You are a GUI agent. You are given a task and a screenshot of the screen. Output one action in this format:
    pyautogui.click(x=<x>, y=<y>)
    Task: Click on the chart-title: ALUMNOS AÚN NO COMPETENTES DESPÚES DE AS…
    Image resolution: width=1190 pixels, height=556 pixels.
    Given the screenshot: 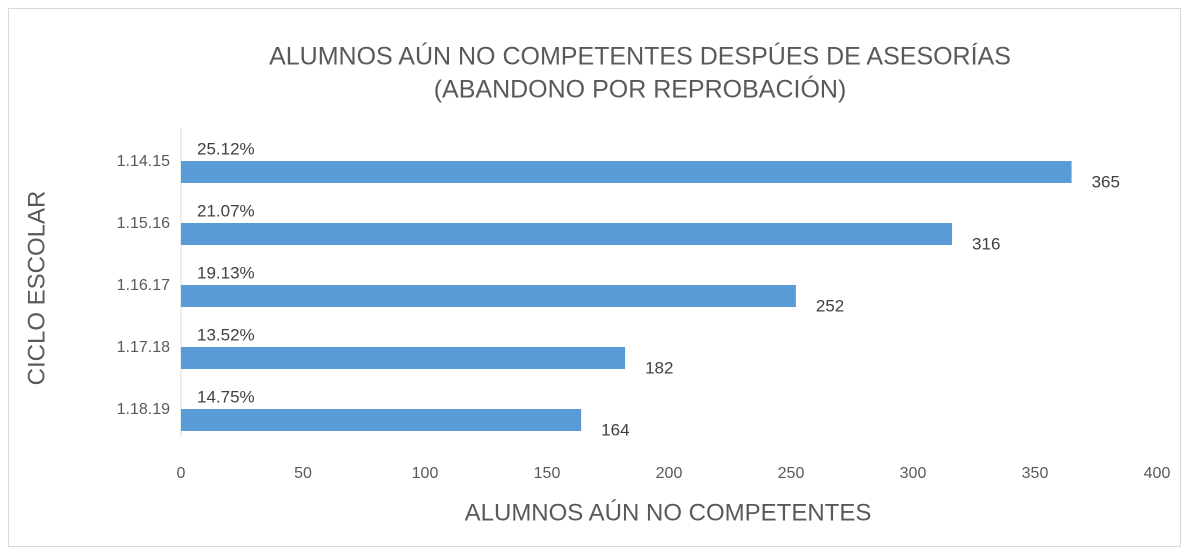 What is the action you would take?
    pyautogui.click(x=640, y=56)
    